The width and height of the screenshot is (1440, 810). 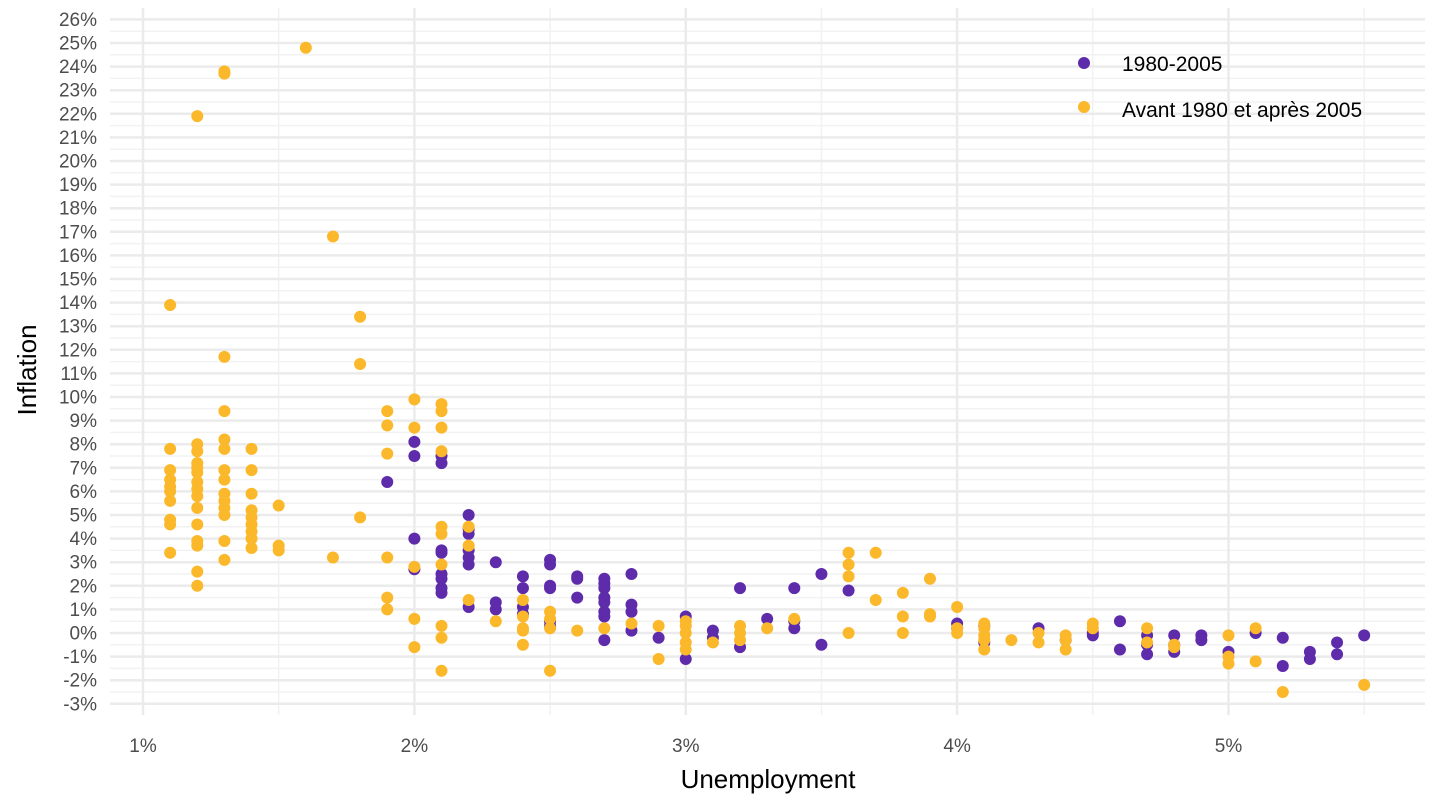 I want to click on y-tick-label: 19%, so click(x=78, y=185).